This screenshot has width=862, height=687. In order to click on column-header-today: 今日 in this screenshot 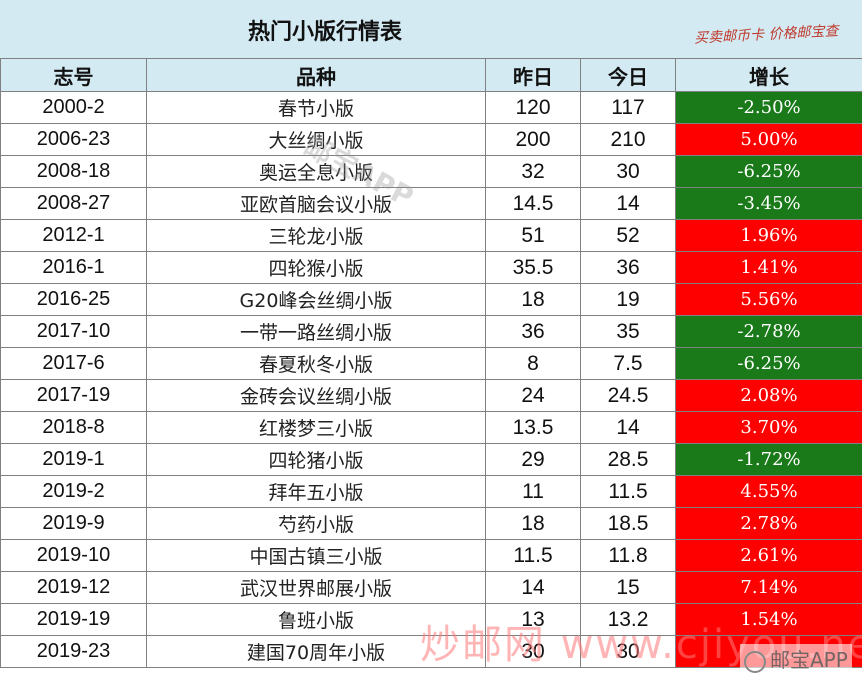, I will do `click(628, 75)`.